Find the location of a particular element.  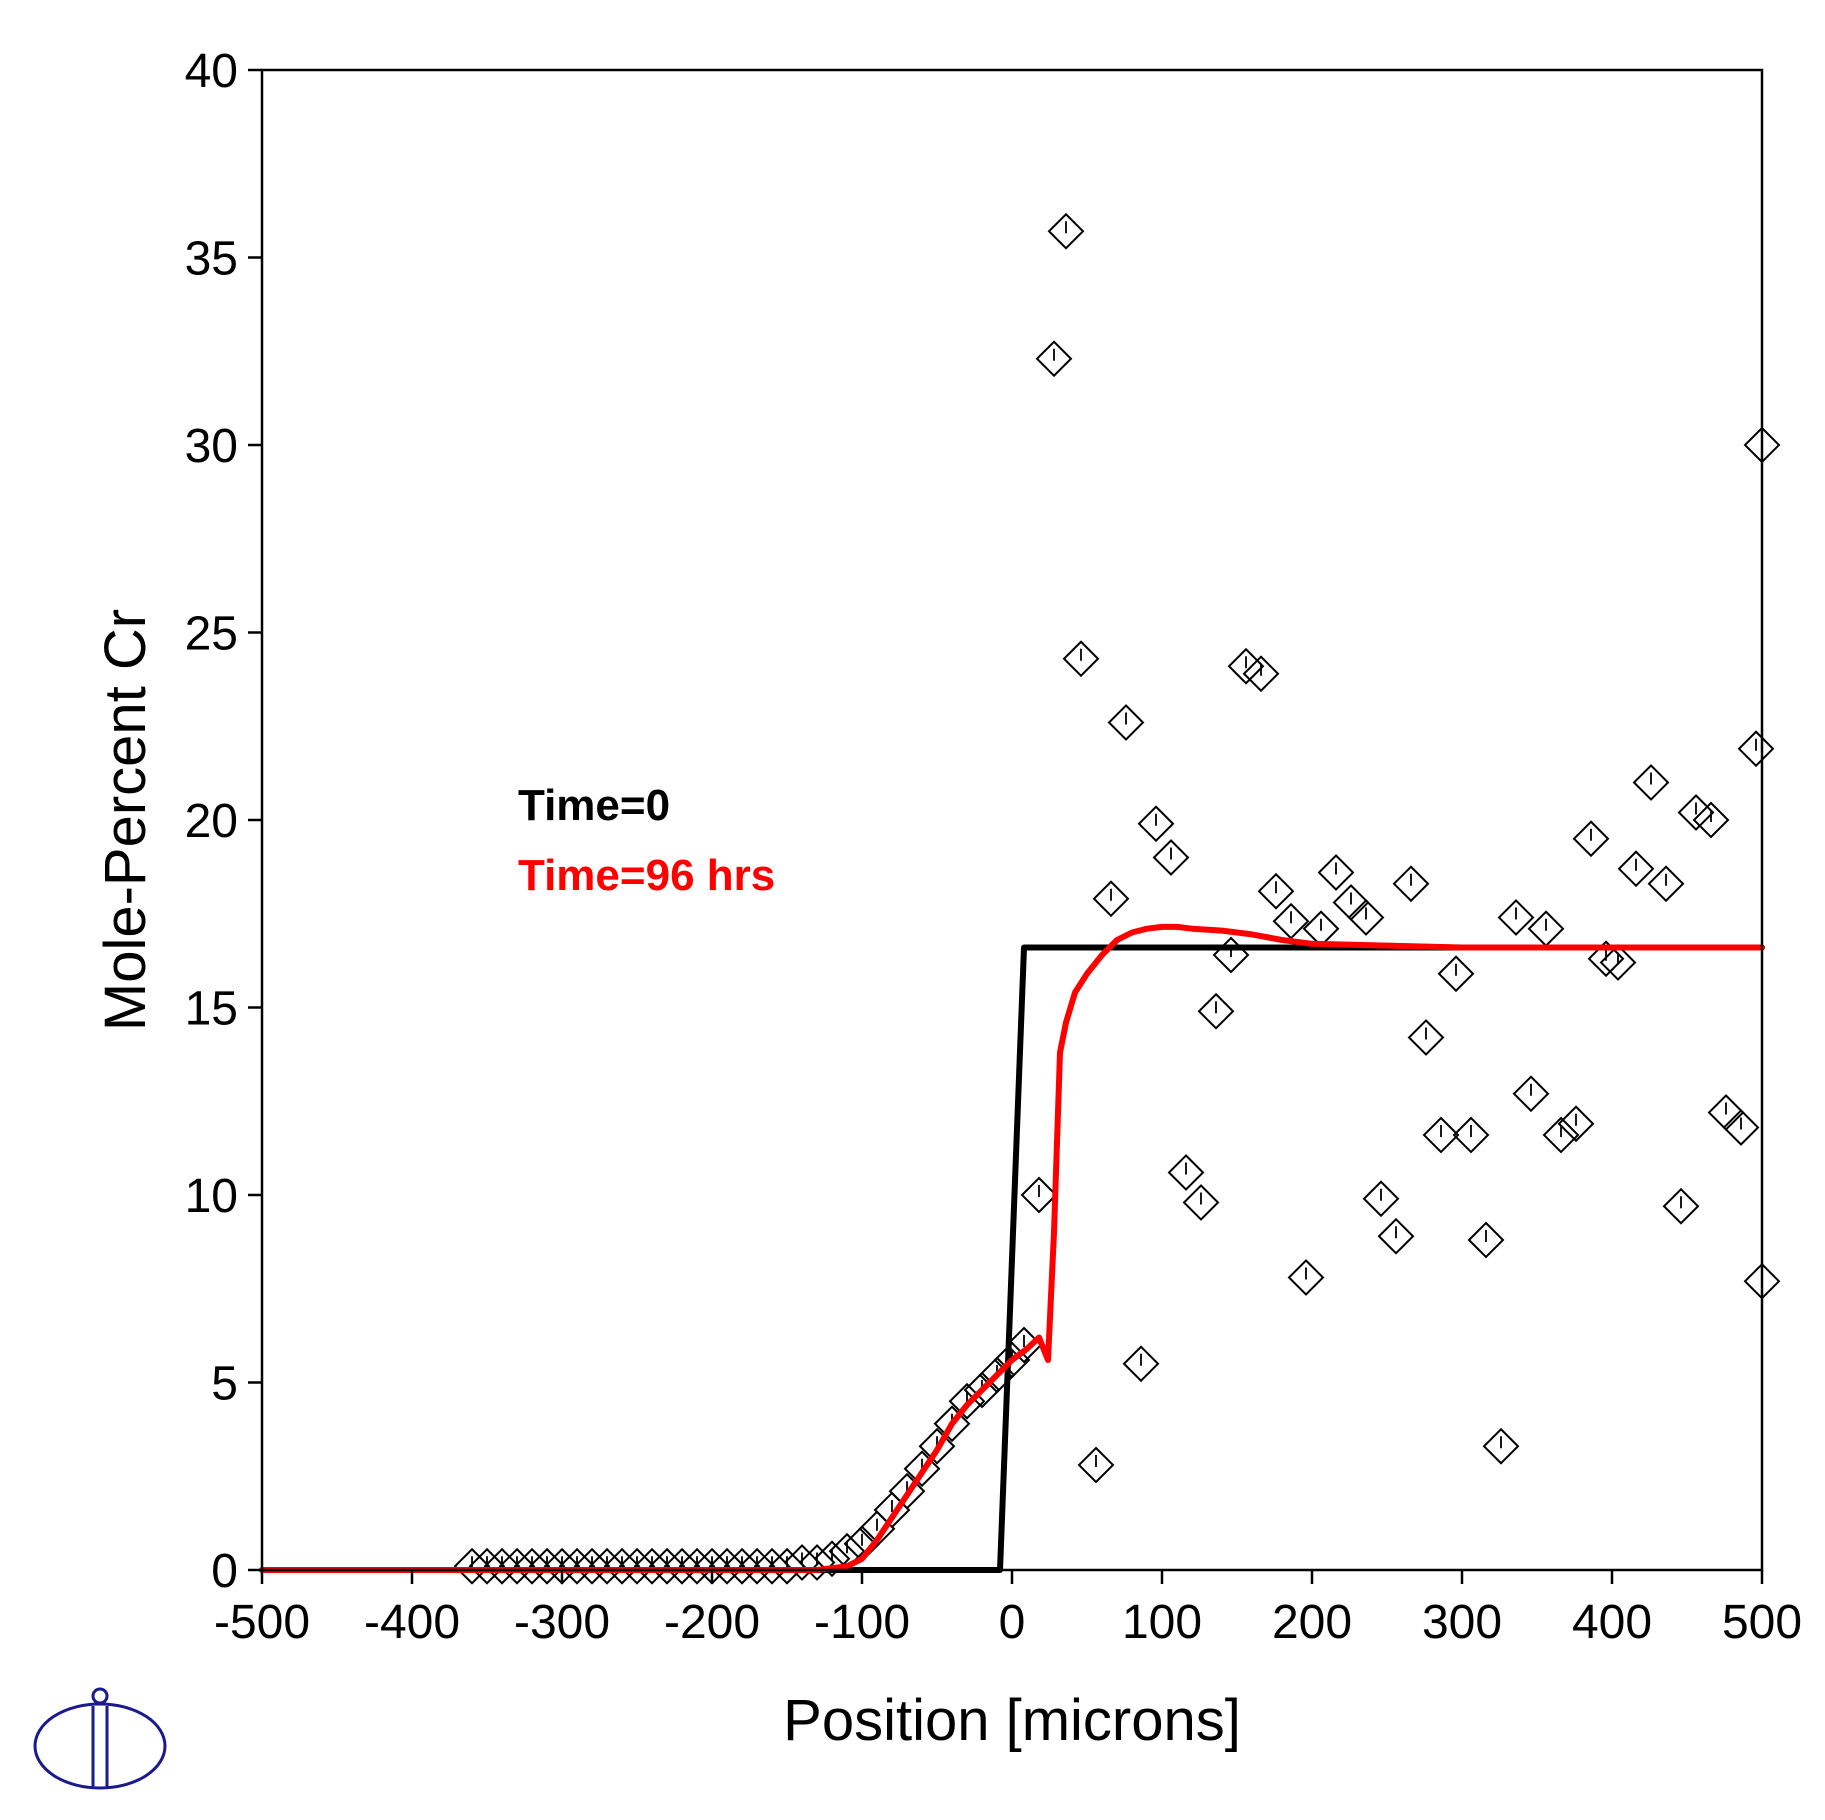

legend-label-time-96: Time=96 hrs is located at coordinates (646, 875).